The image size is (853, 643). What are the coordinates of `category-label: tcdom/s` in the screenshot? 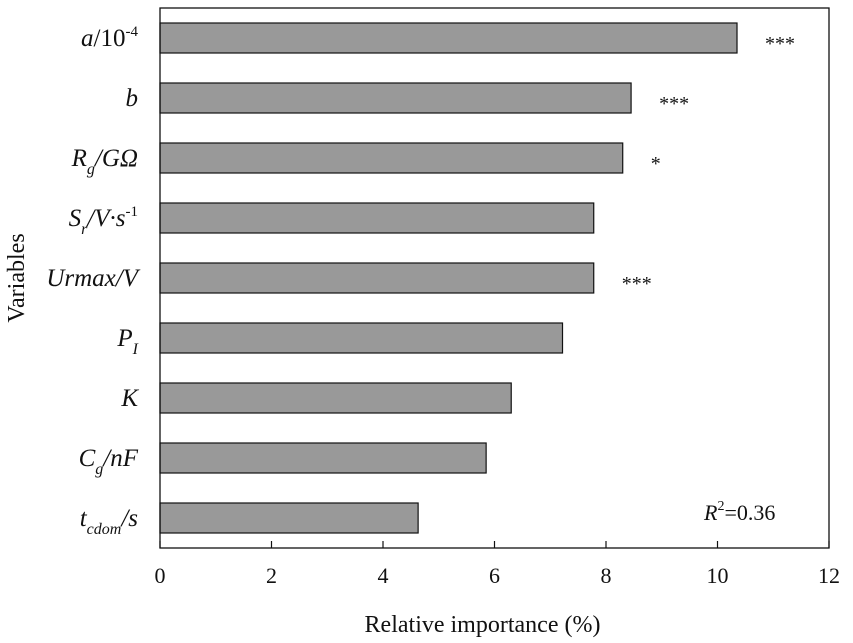 It's located at (109, 521).